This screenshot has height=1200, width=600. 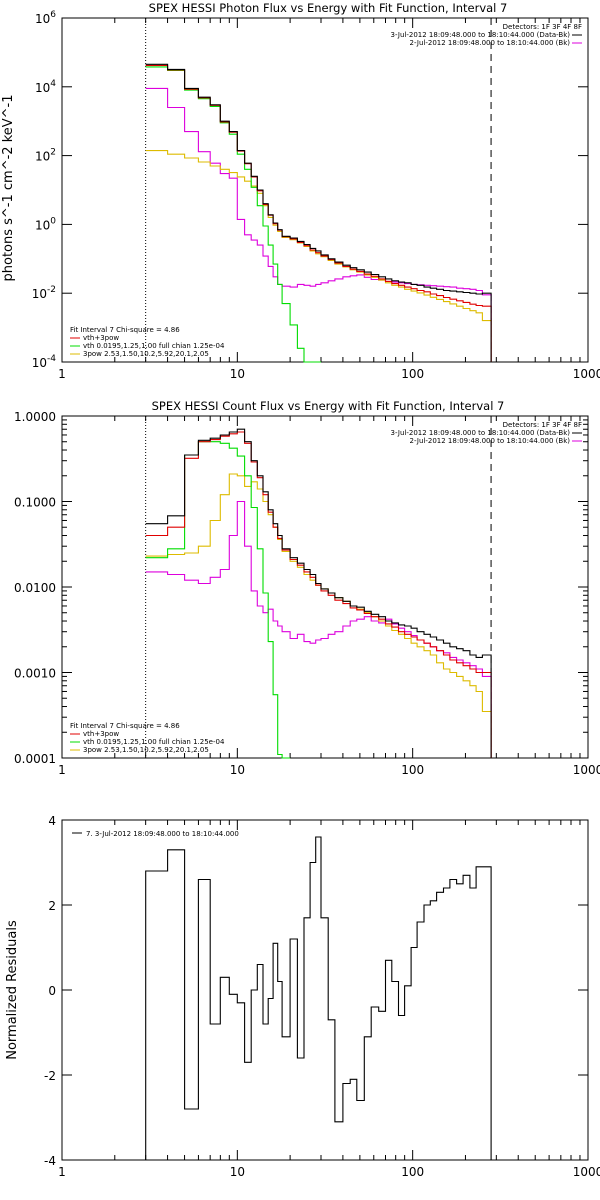 I want to click on photon-series-data-bk, so click(x=318, y=212).